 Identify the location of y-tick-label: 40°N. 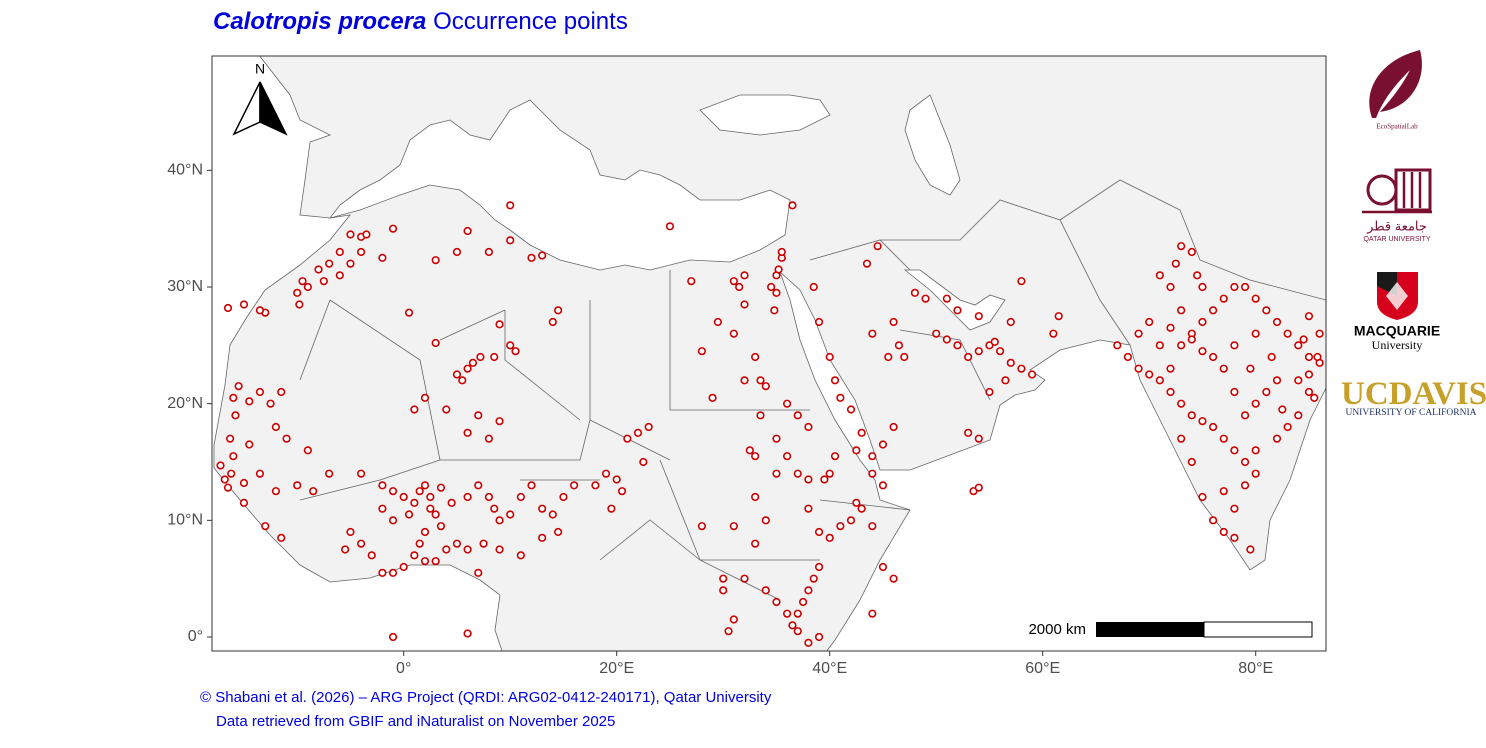
(185, 170).